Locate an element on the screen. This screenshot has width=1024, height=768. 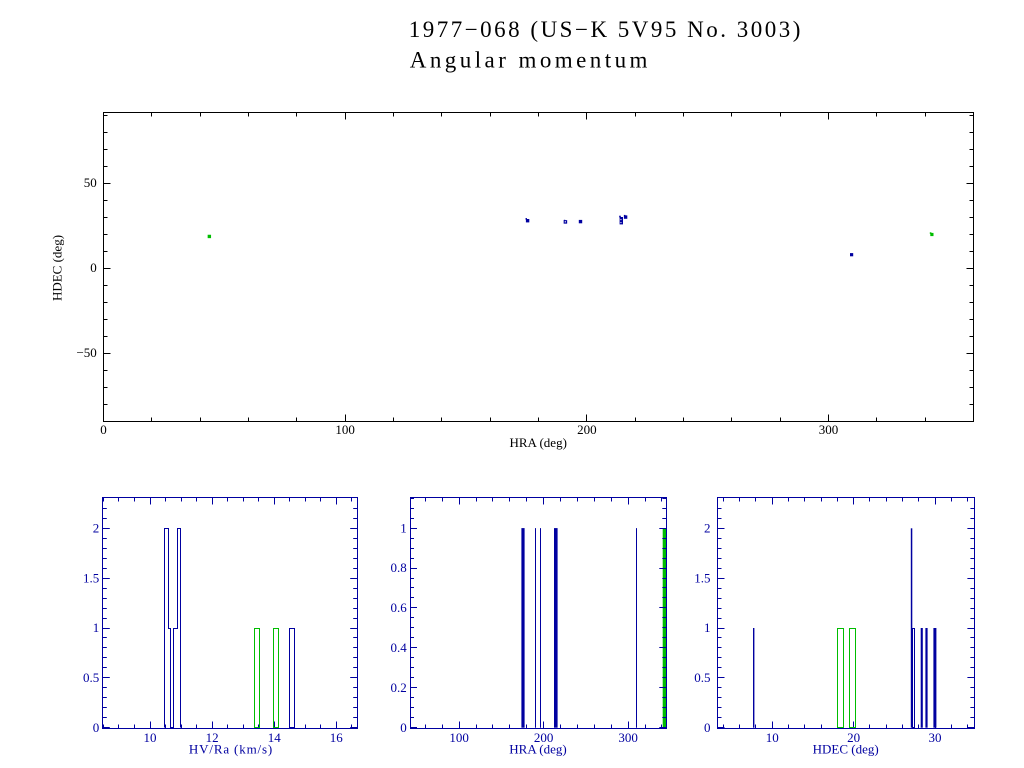
svg-text: 0.8 is located at coordinates (399, 567).